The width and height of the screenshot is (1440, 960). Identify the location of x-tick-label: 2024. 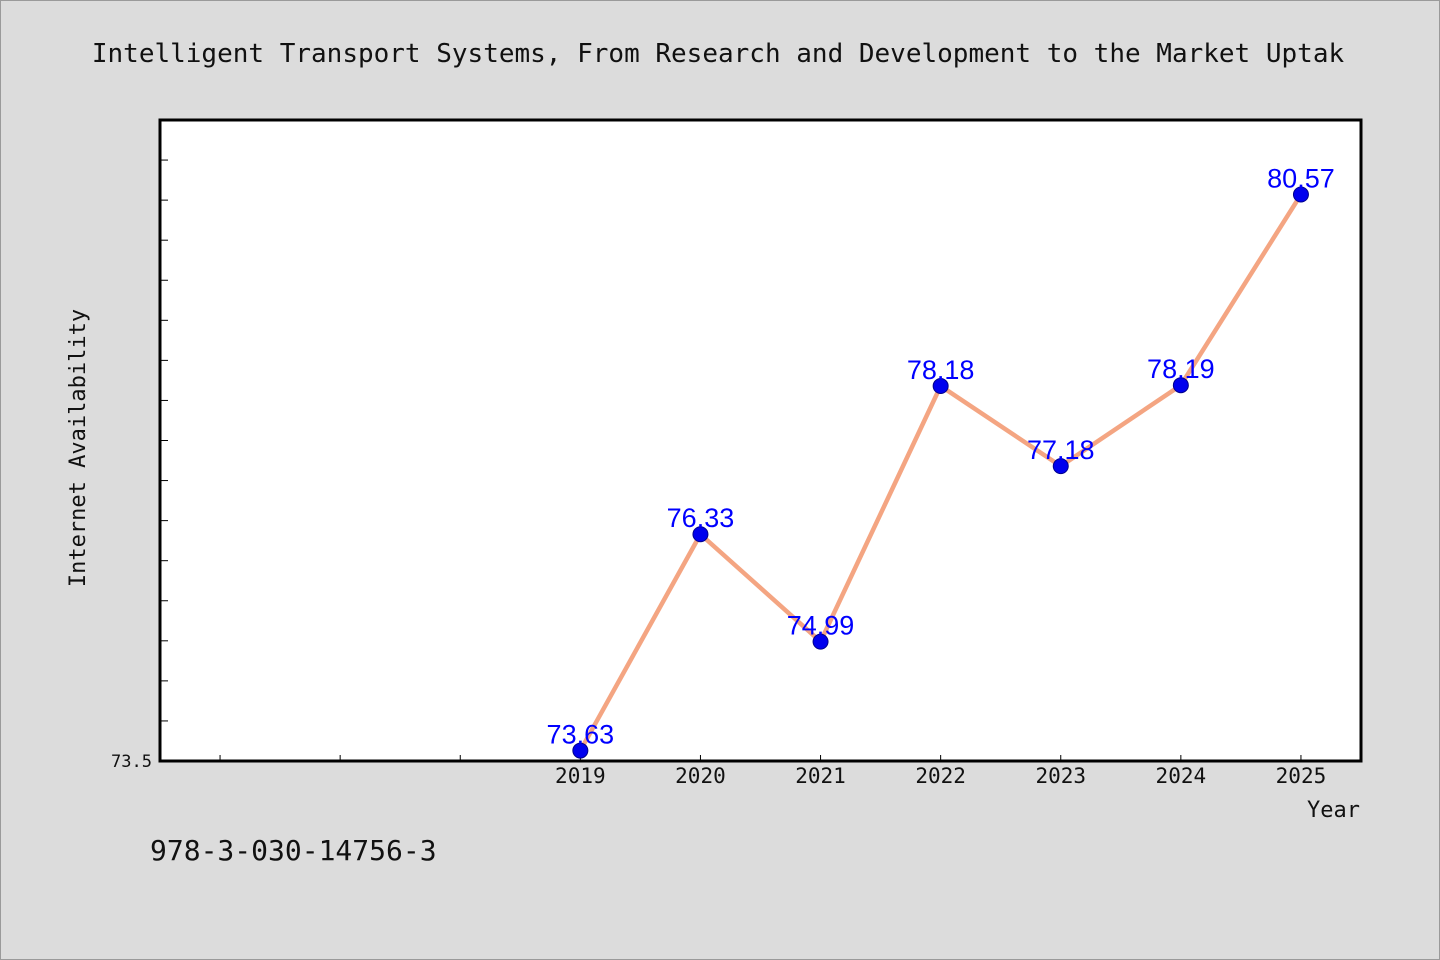
(1181, 776).